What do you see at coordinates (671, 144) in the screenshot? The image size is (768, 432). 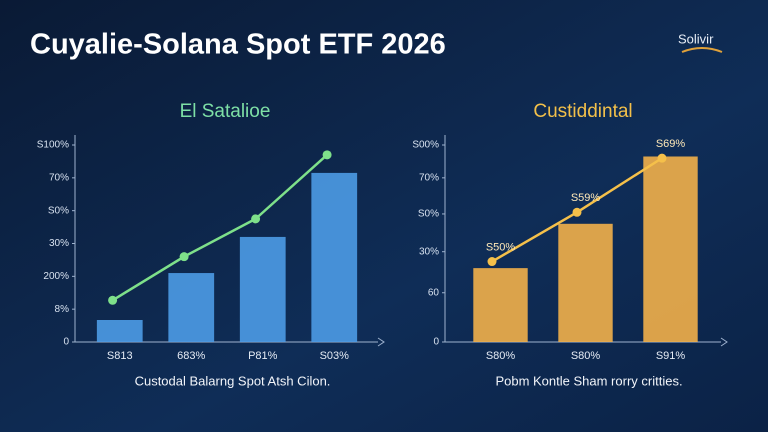 I see `data-label: S69%` at bounding box center [671, 144].